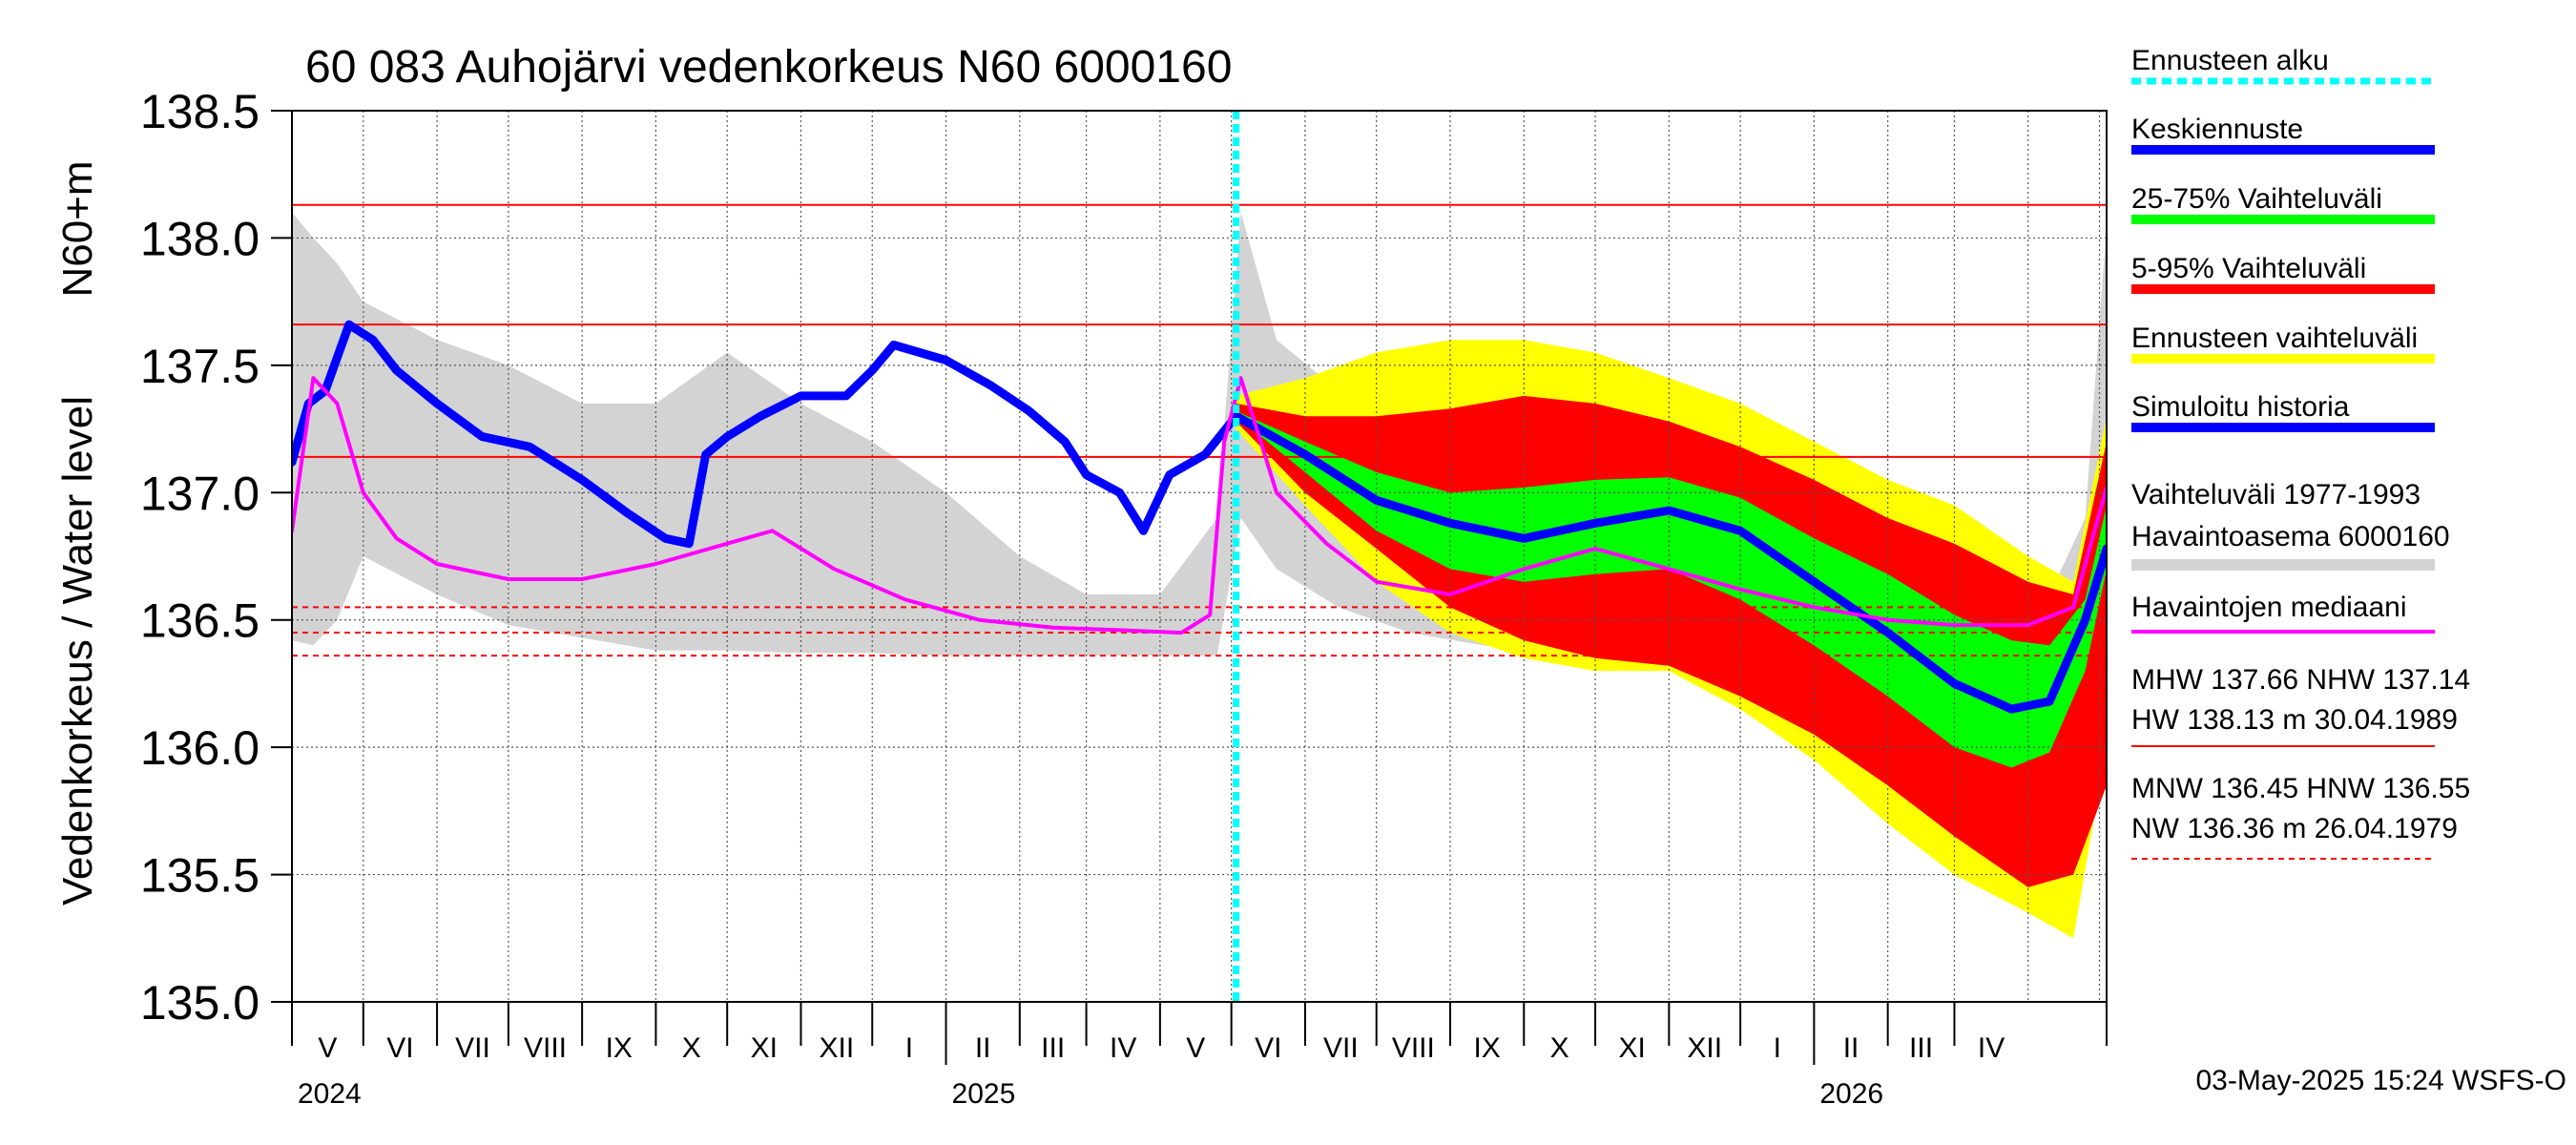 The image size is (2576, 1145). Describe the element at coordinates (200, 621) in the screenshot. I see `y-tick-label: 136.5` at that location.